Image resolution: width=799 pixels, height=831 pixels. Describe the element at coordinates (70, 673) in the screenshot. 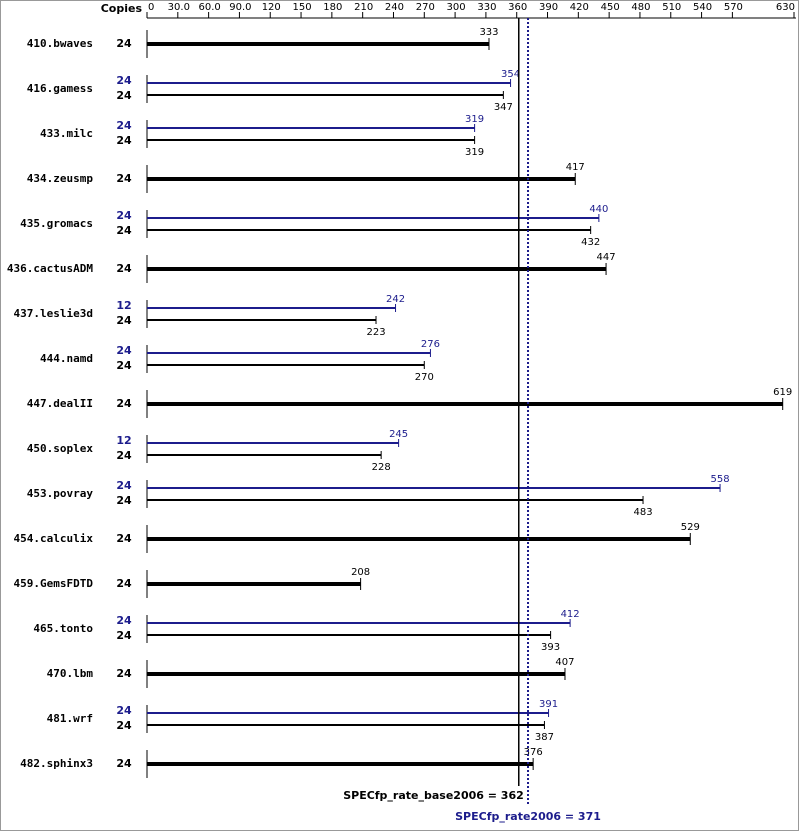

I see `category-label: 470.lbm` at that location.